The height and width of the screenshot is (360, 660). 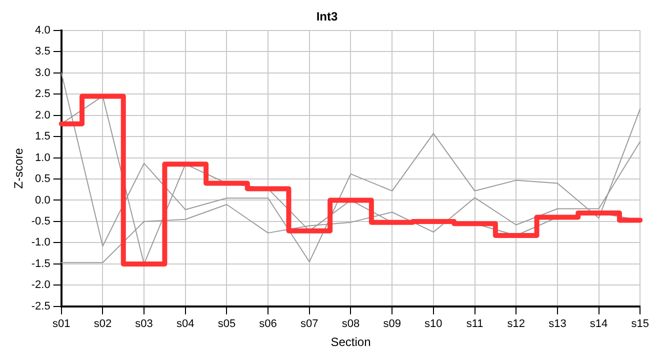 What do you see at coordinates (40, 242) in the screenshot?
I see `y-tick-label: -1.0` at bounding box center [40, 242].